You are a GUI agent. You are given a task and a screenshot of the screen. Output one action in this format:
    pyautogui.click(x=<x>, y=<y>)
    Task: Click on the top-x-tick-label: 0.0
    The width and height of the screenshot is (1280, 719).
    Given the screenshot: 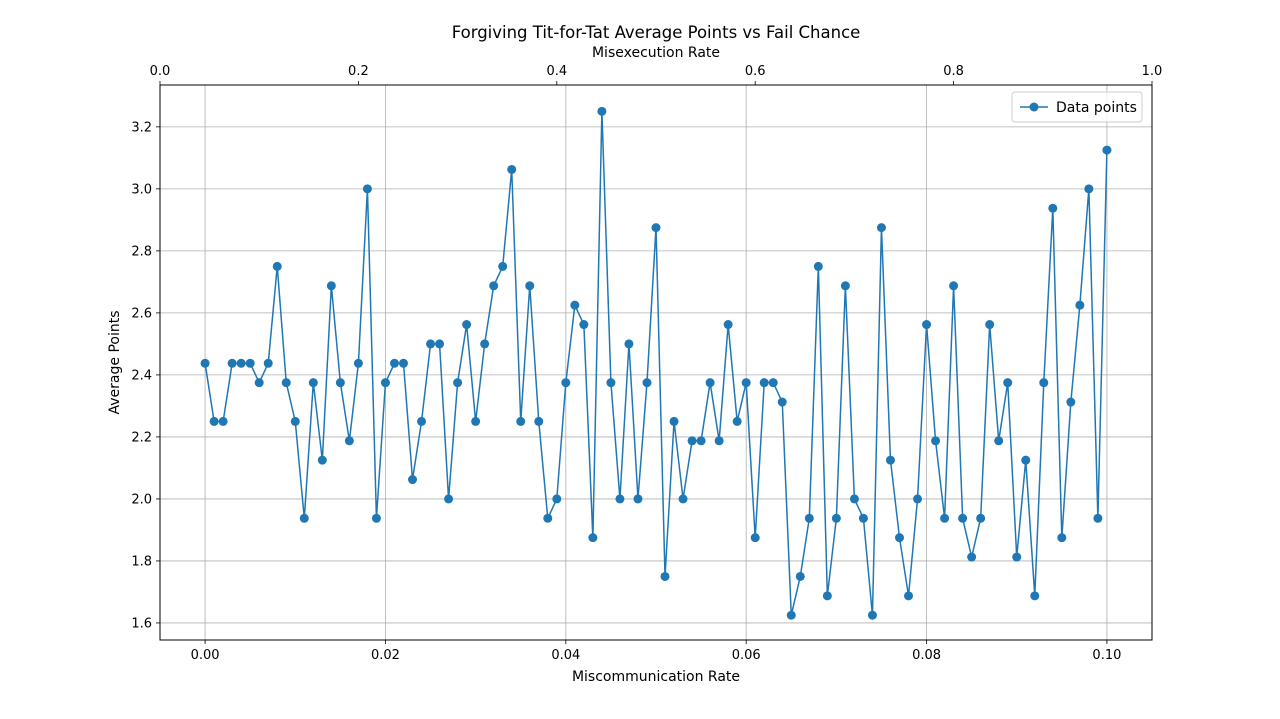 What is the action you would take?
    pyautogui.click(x=160, y=71)
    